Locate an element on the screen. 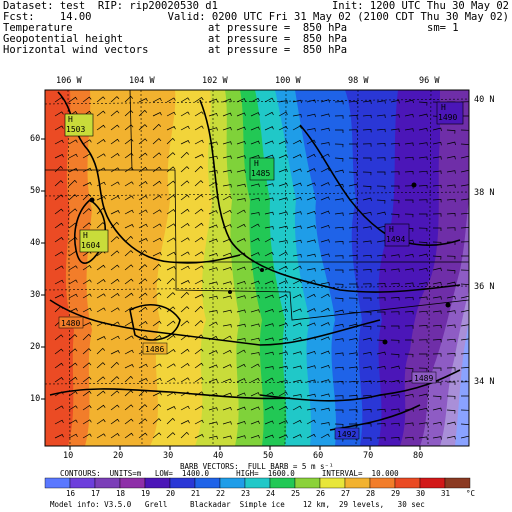  contour-line is located at coordinates (360, 385).